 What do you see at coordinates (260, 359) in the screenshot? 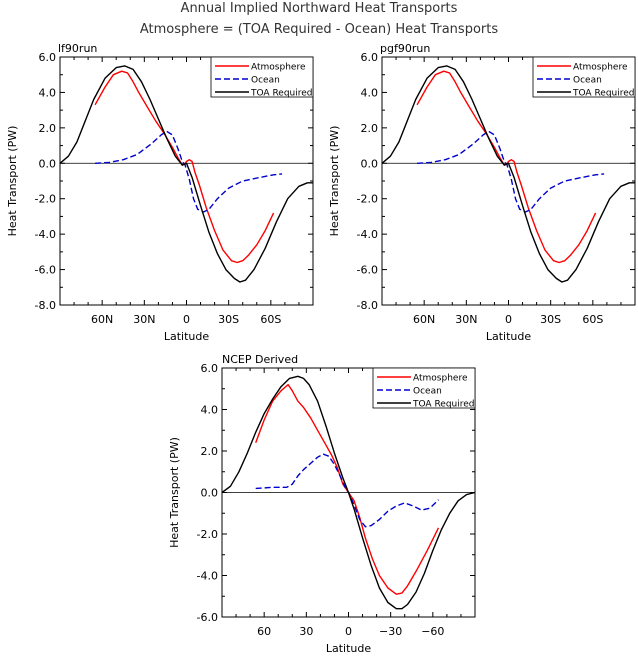
I see `panel-title: NCEP Derived` at bounding box center [260, 359].